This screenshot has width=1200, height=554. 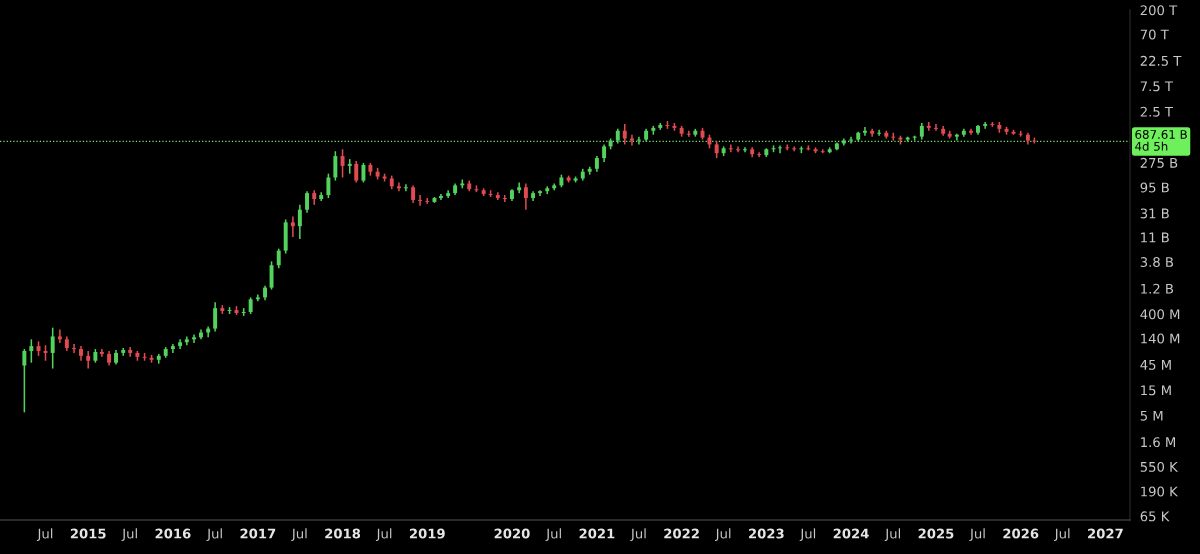 I want to click on x-tick-label: 2022, so click(x=681, y=533).